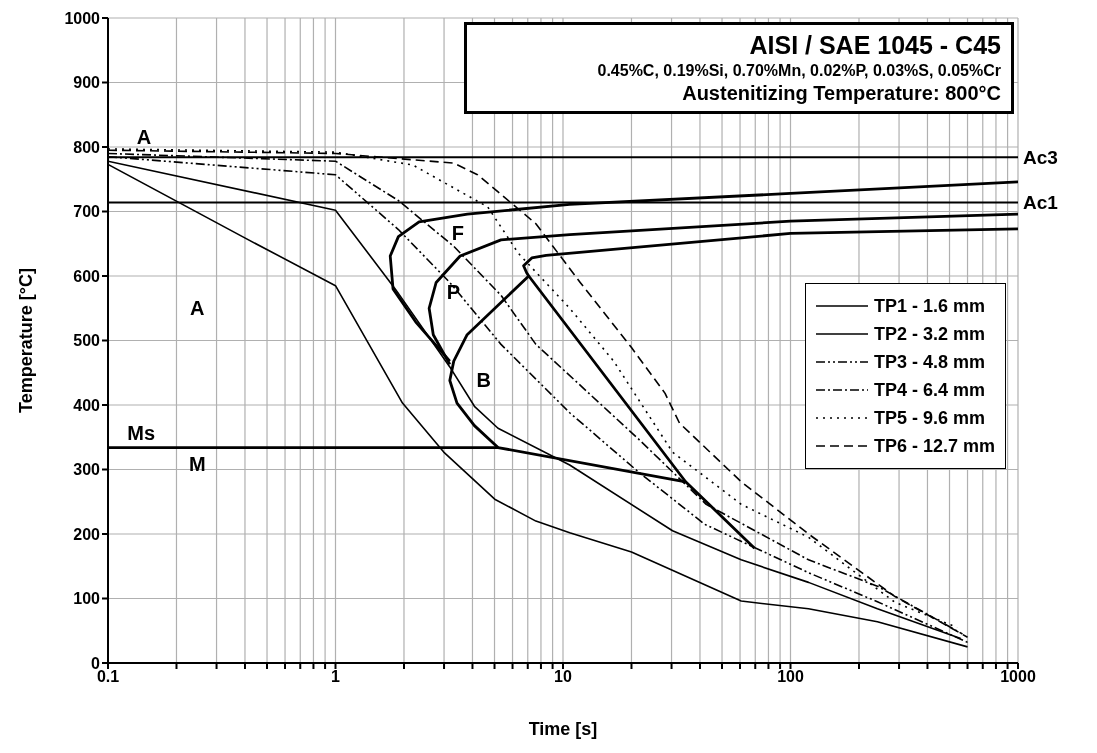 This screenshot has width=1097, height=753. What do you see at coordinates (457, 232) in the screenshot?
I see `annotation: F` at bounding box center [457, 232].